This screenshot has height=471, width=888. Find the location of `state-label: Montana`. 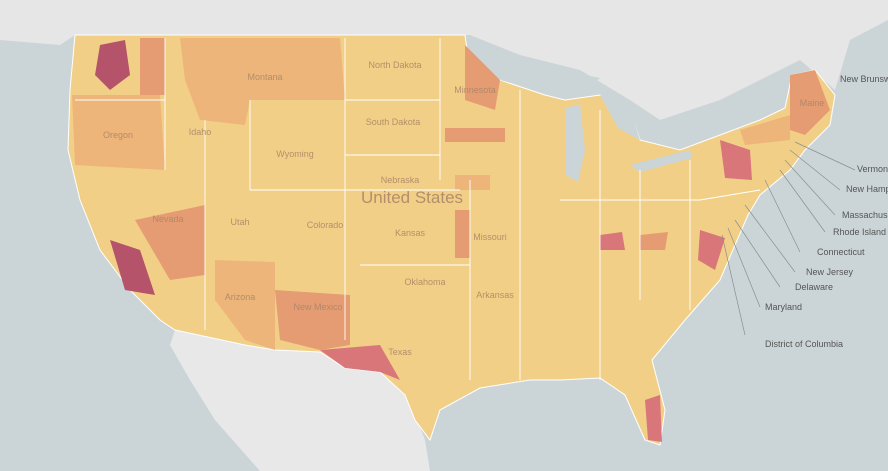

state-label: Montana is located at coordinates (264, 77).